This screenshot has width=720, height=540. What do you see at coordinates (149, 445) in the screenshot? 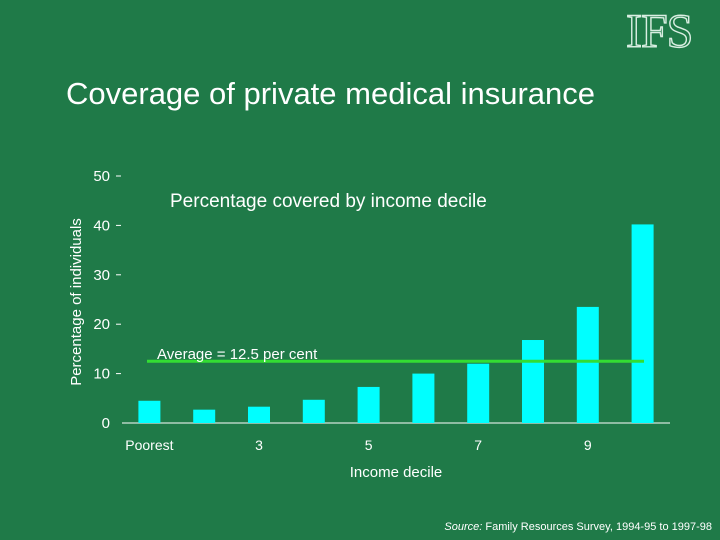
I see `x-tick-label: Poorest` at bounding box center [149, 445].